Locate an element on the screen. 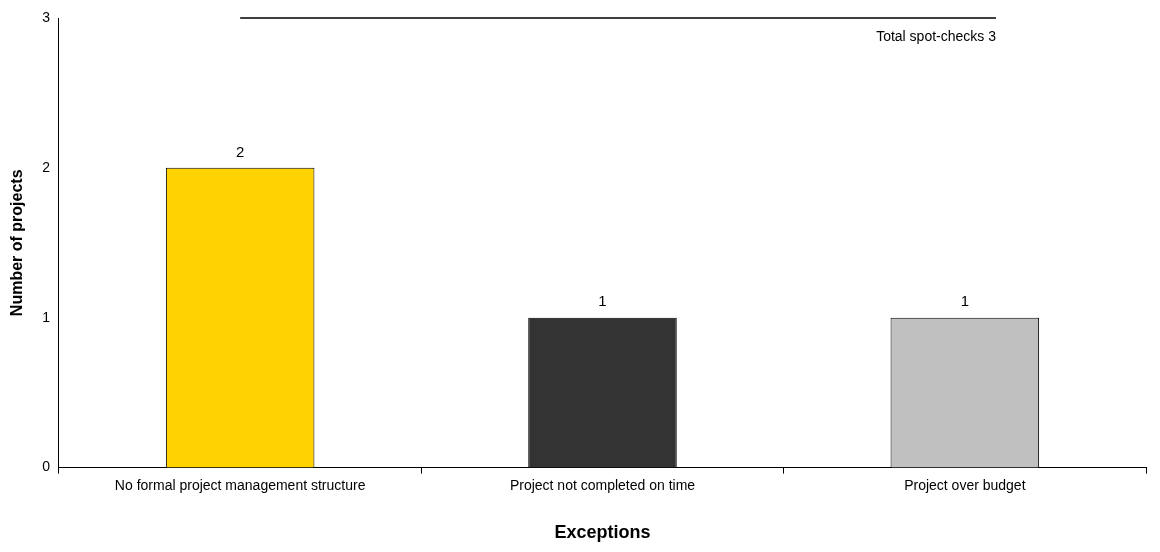 The height and width of the screenshot is (552, 1160). data-label: 2 is located at coordinates (240, 151).